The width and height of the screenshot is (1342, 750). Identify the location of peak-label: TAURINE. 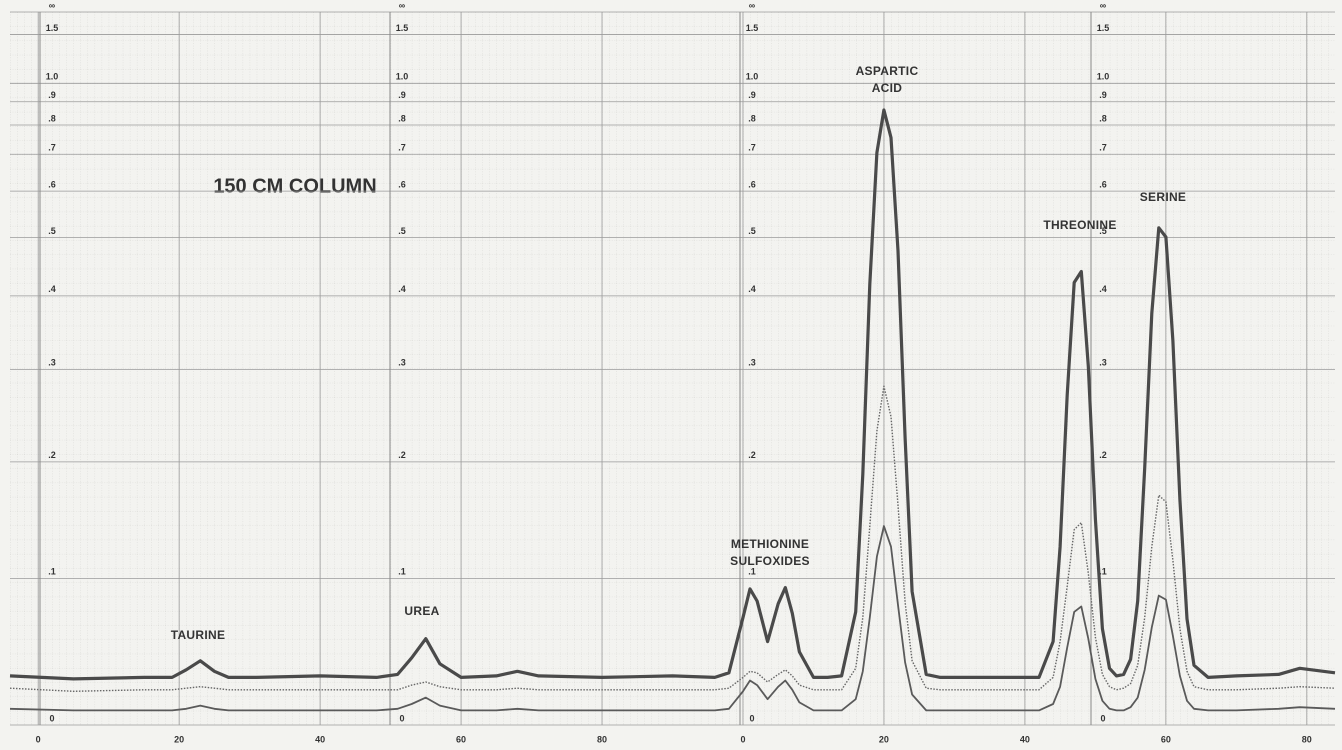
(198, 635).